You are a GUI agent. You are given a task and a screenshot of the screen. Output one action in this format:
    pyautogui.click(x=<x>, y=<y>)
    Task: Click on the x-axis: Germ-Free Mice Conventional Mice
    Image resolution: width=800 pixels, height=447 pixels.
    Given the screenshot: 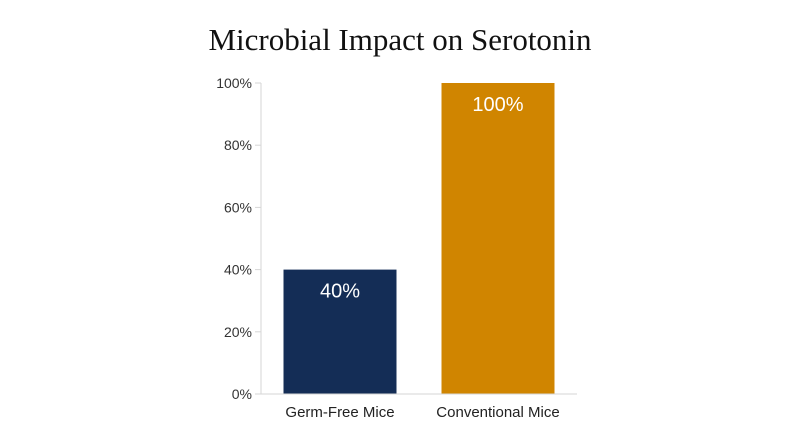 What is the action you would take?
    pyautogui.click(x=419, y=407)
    